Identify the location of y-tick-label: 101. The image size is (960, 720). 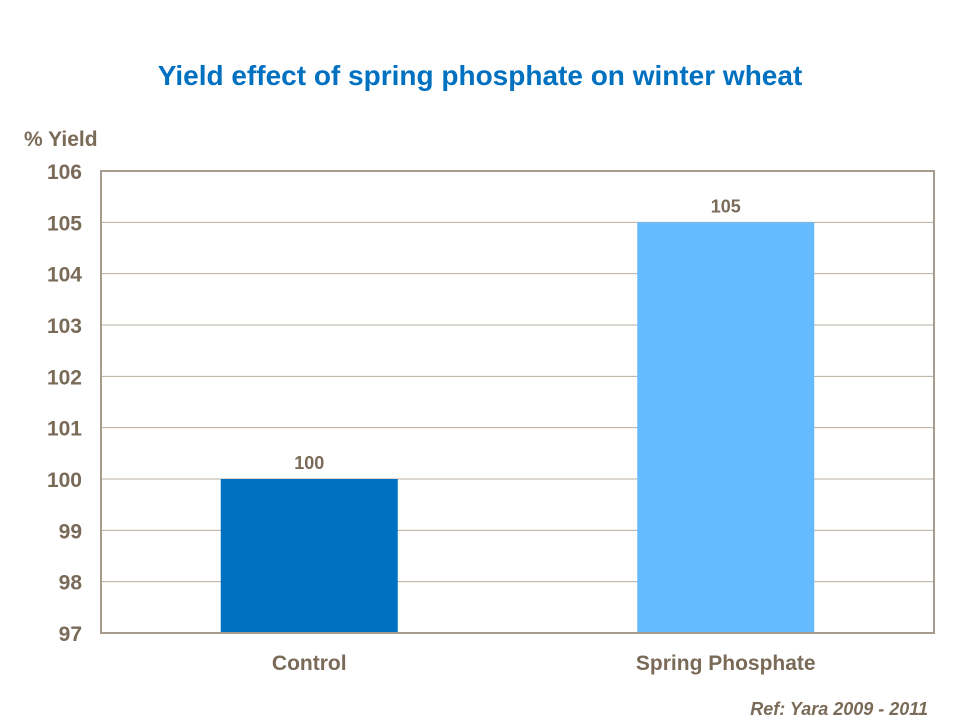
(64, 429).